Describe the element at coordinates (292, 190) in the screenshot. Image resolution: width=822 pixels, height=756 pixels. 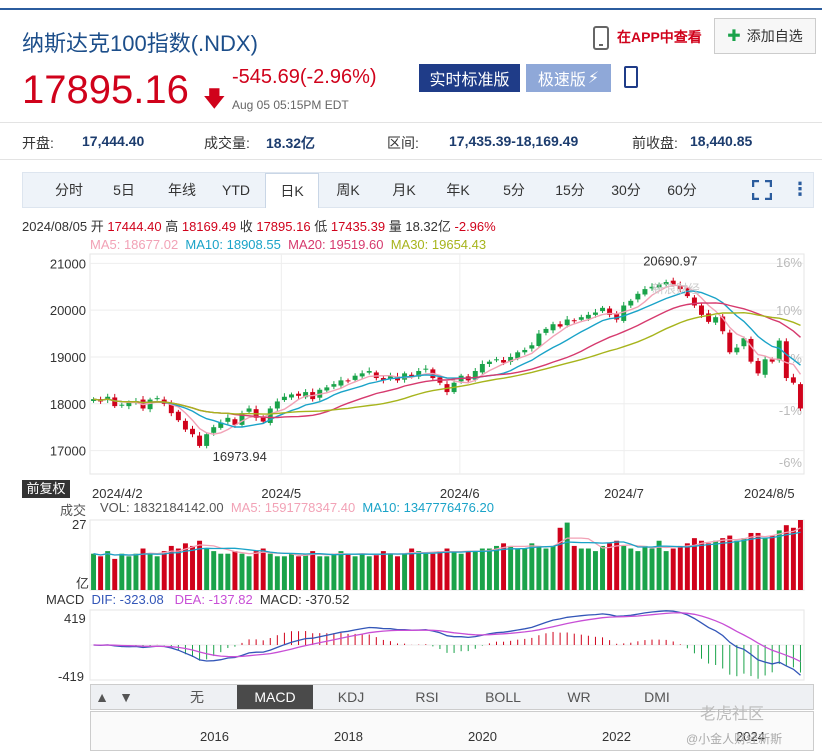
I see `tab-daily-k: 日K` at that location.